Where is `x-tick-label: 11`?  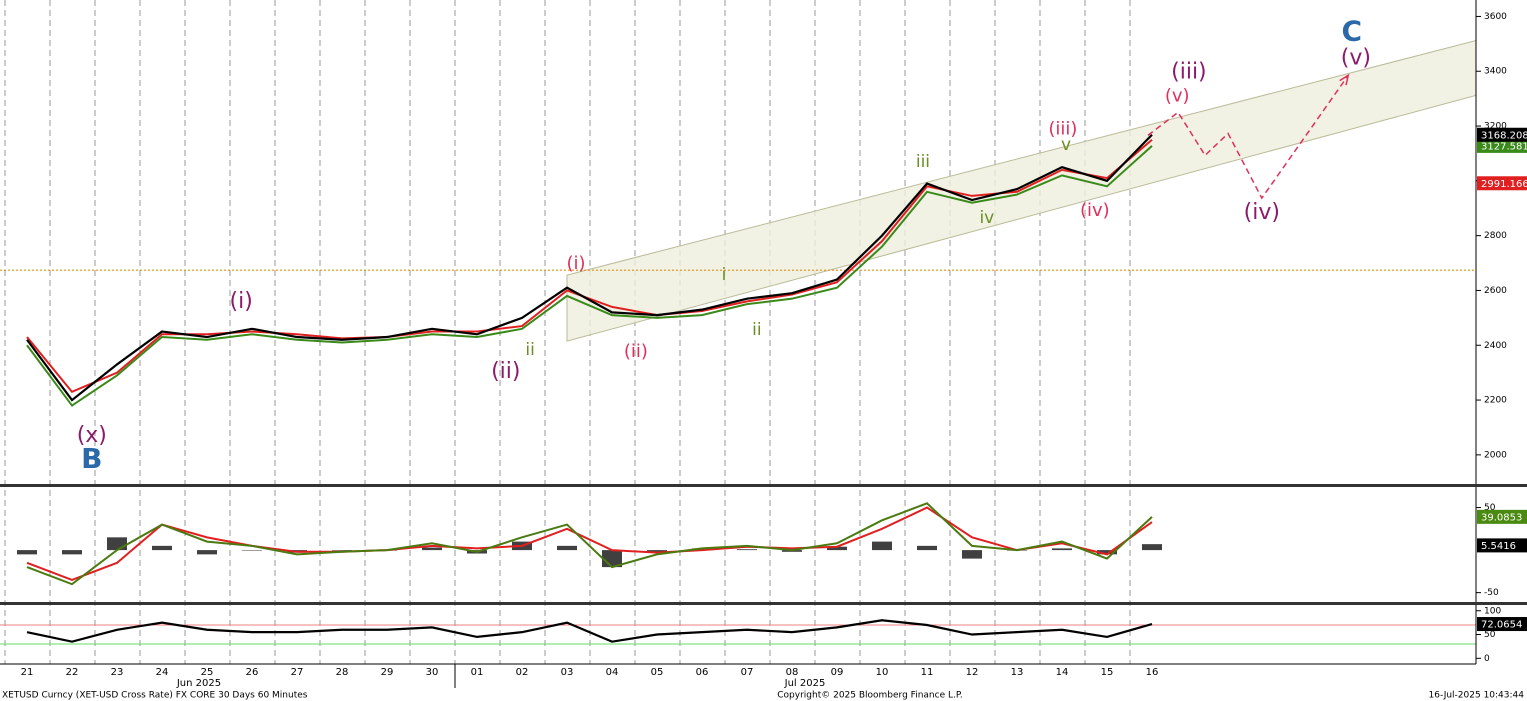
x-tick-label: 11 is located at coordinates (927, 672).